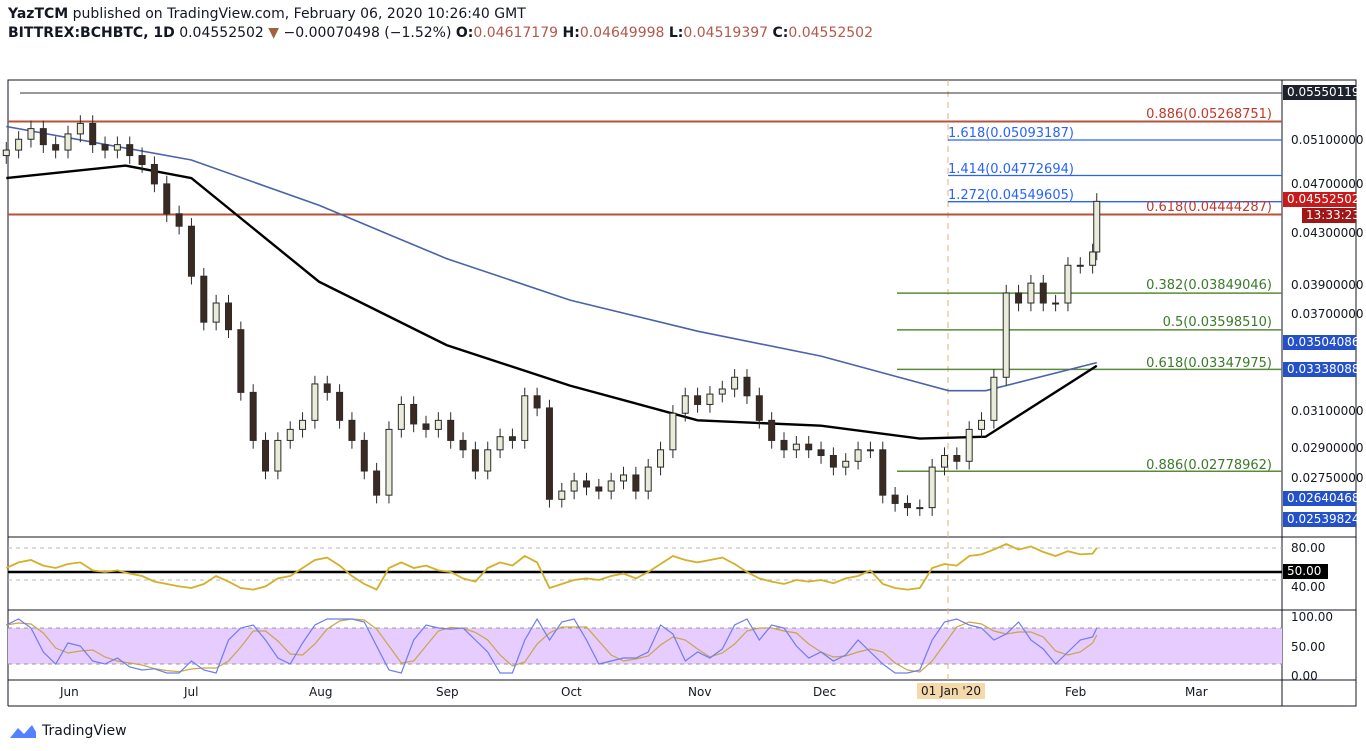 This screenshot has width=1366, height=751. What do you see at coordinates (551, 567) in the screenshot?
I see `rsi-line` at bounding box center [551, 567].